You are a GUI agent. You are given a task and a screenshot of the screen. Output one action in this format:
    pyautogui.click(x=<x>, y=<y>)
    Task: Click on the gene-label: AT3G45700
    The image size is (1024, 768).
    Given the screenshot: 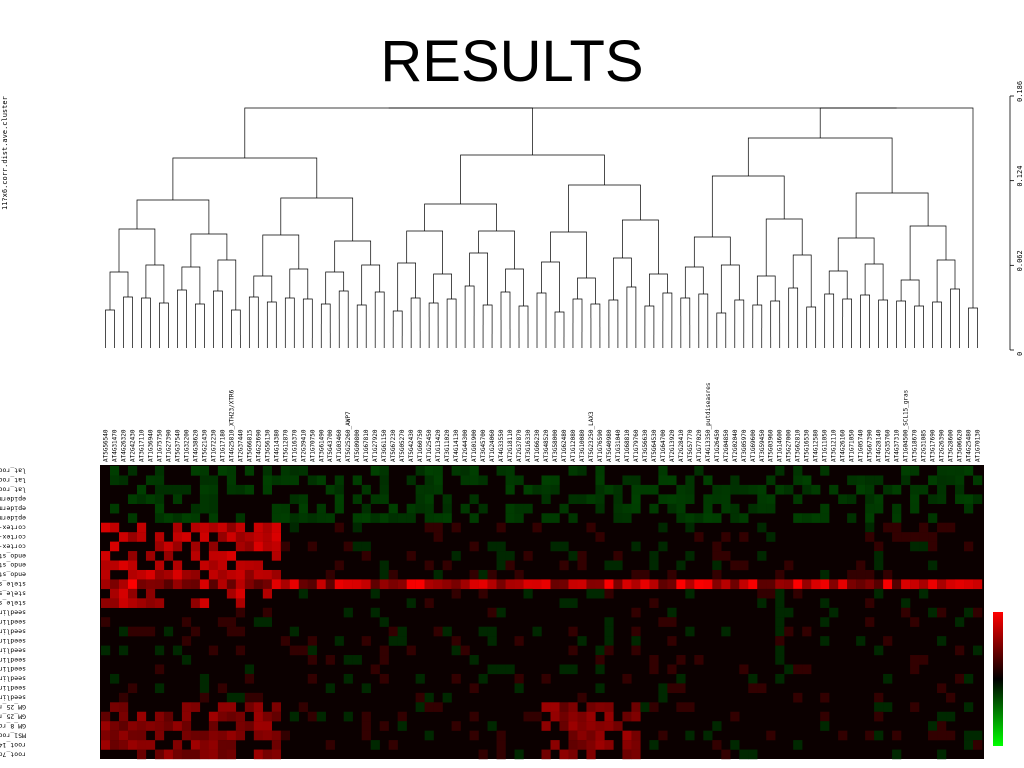 What is the action you would take?
    pyautogui.click(x=483, y=445)
    